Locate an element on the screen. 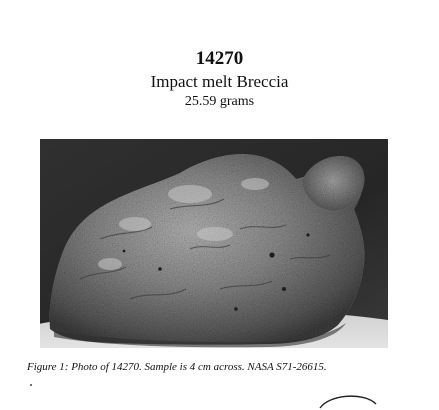 Image resolution: width=439 pixels, height=410 pixels. sample-id: 14270 is located at coordinates (219, 58).